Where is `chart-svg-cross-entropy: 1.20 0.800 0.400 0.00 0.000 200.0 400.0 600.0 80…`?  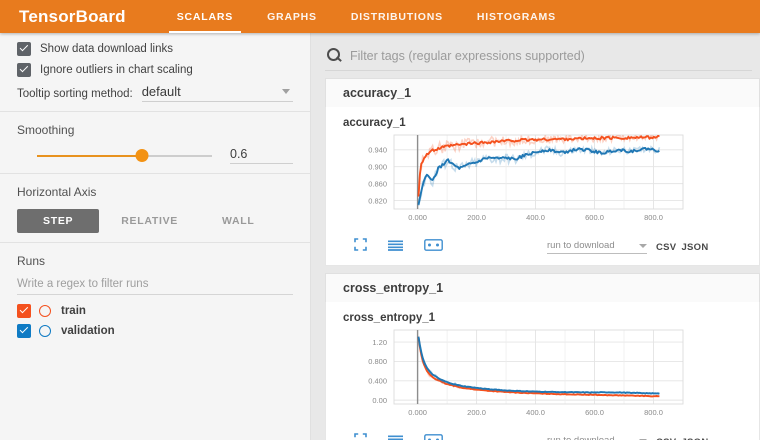 chart-svg-cross-entropy: 1.20 0.800 0.400 0.00 0.000 200.0 400.0 600.0 80… is located at coordinates (526, 373).